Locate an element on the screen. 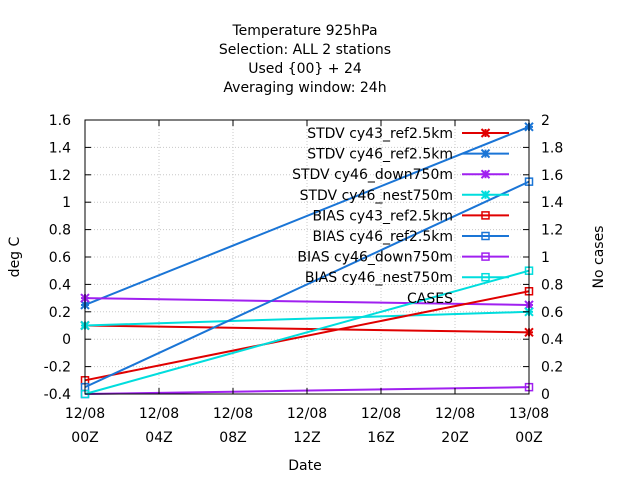 This screenshot has height=480, width=640. title-line: Used {00} + 24 is located at coordinates (305, 69).